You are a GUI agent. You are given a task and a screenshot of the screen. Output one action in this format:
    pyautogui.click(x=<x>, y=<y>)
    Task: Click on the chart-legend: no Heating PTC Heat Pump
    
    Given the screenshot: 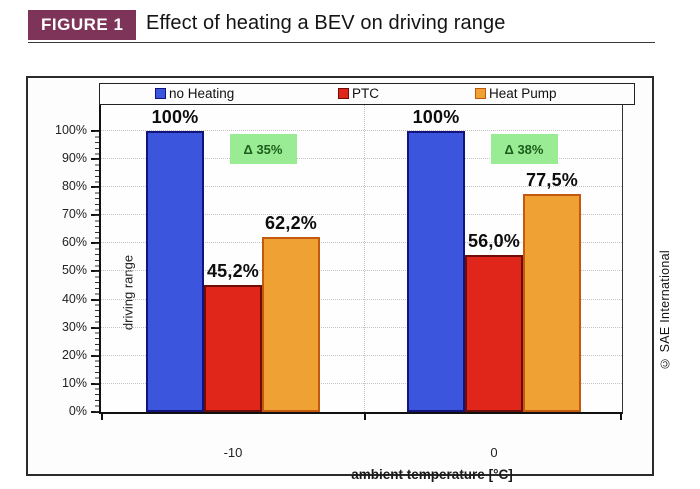 What is the action you would take?
    pyautogui.click(x=367, y=94)
    